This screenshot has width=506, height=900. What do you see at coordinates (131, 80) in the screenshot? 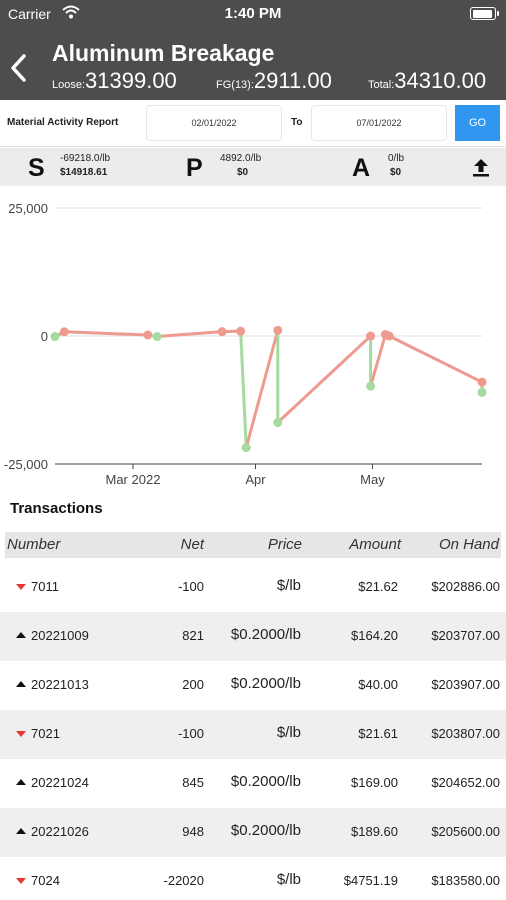
I see `loose-value: 31399.00` at bounding box center [131, 80].